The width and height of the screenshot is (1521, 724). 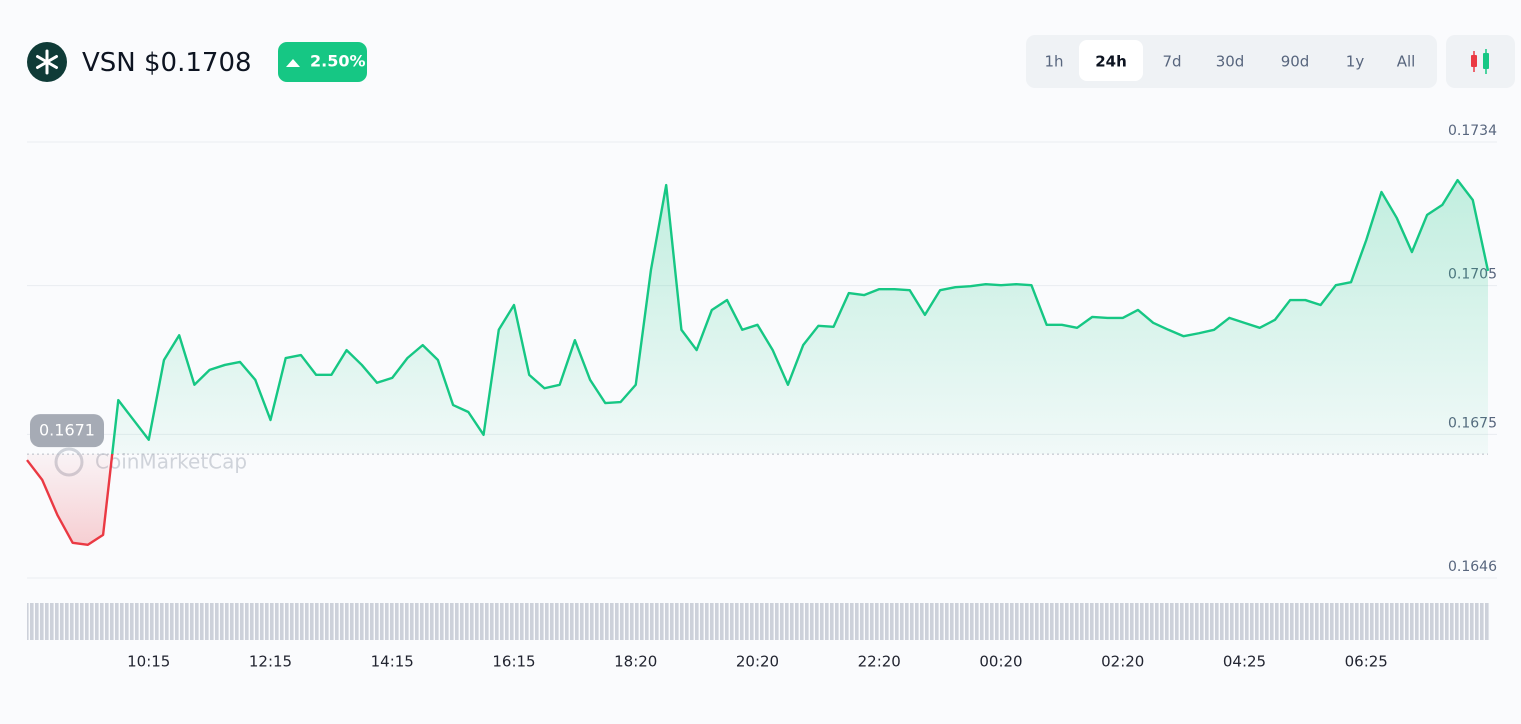 I want to click on x-tick-label: 04:25, so click(x=1244, y=662).